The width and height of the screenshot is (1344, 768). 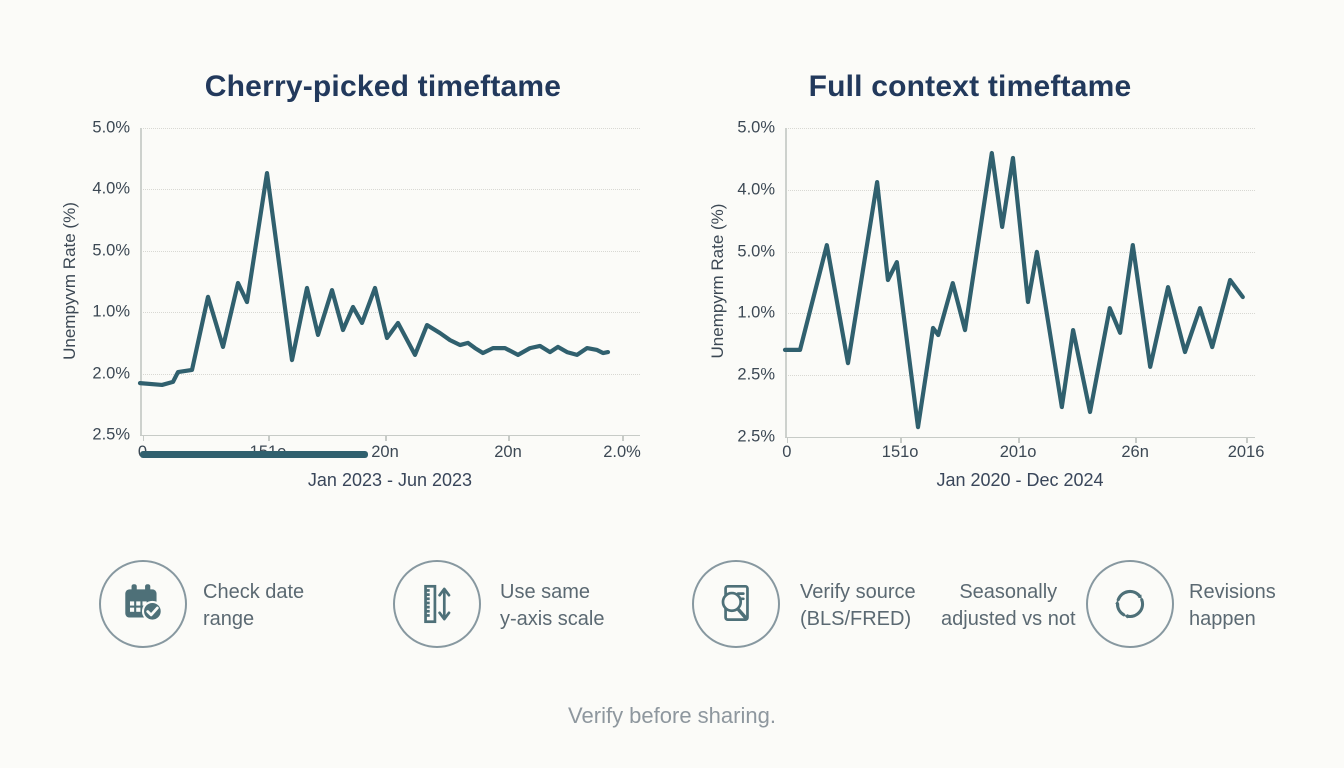 What do you see at coordinates (254, 454) in the screenshot?
I see `axis-underline-bar` at bounding box center [254, 454].